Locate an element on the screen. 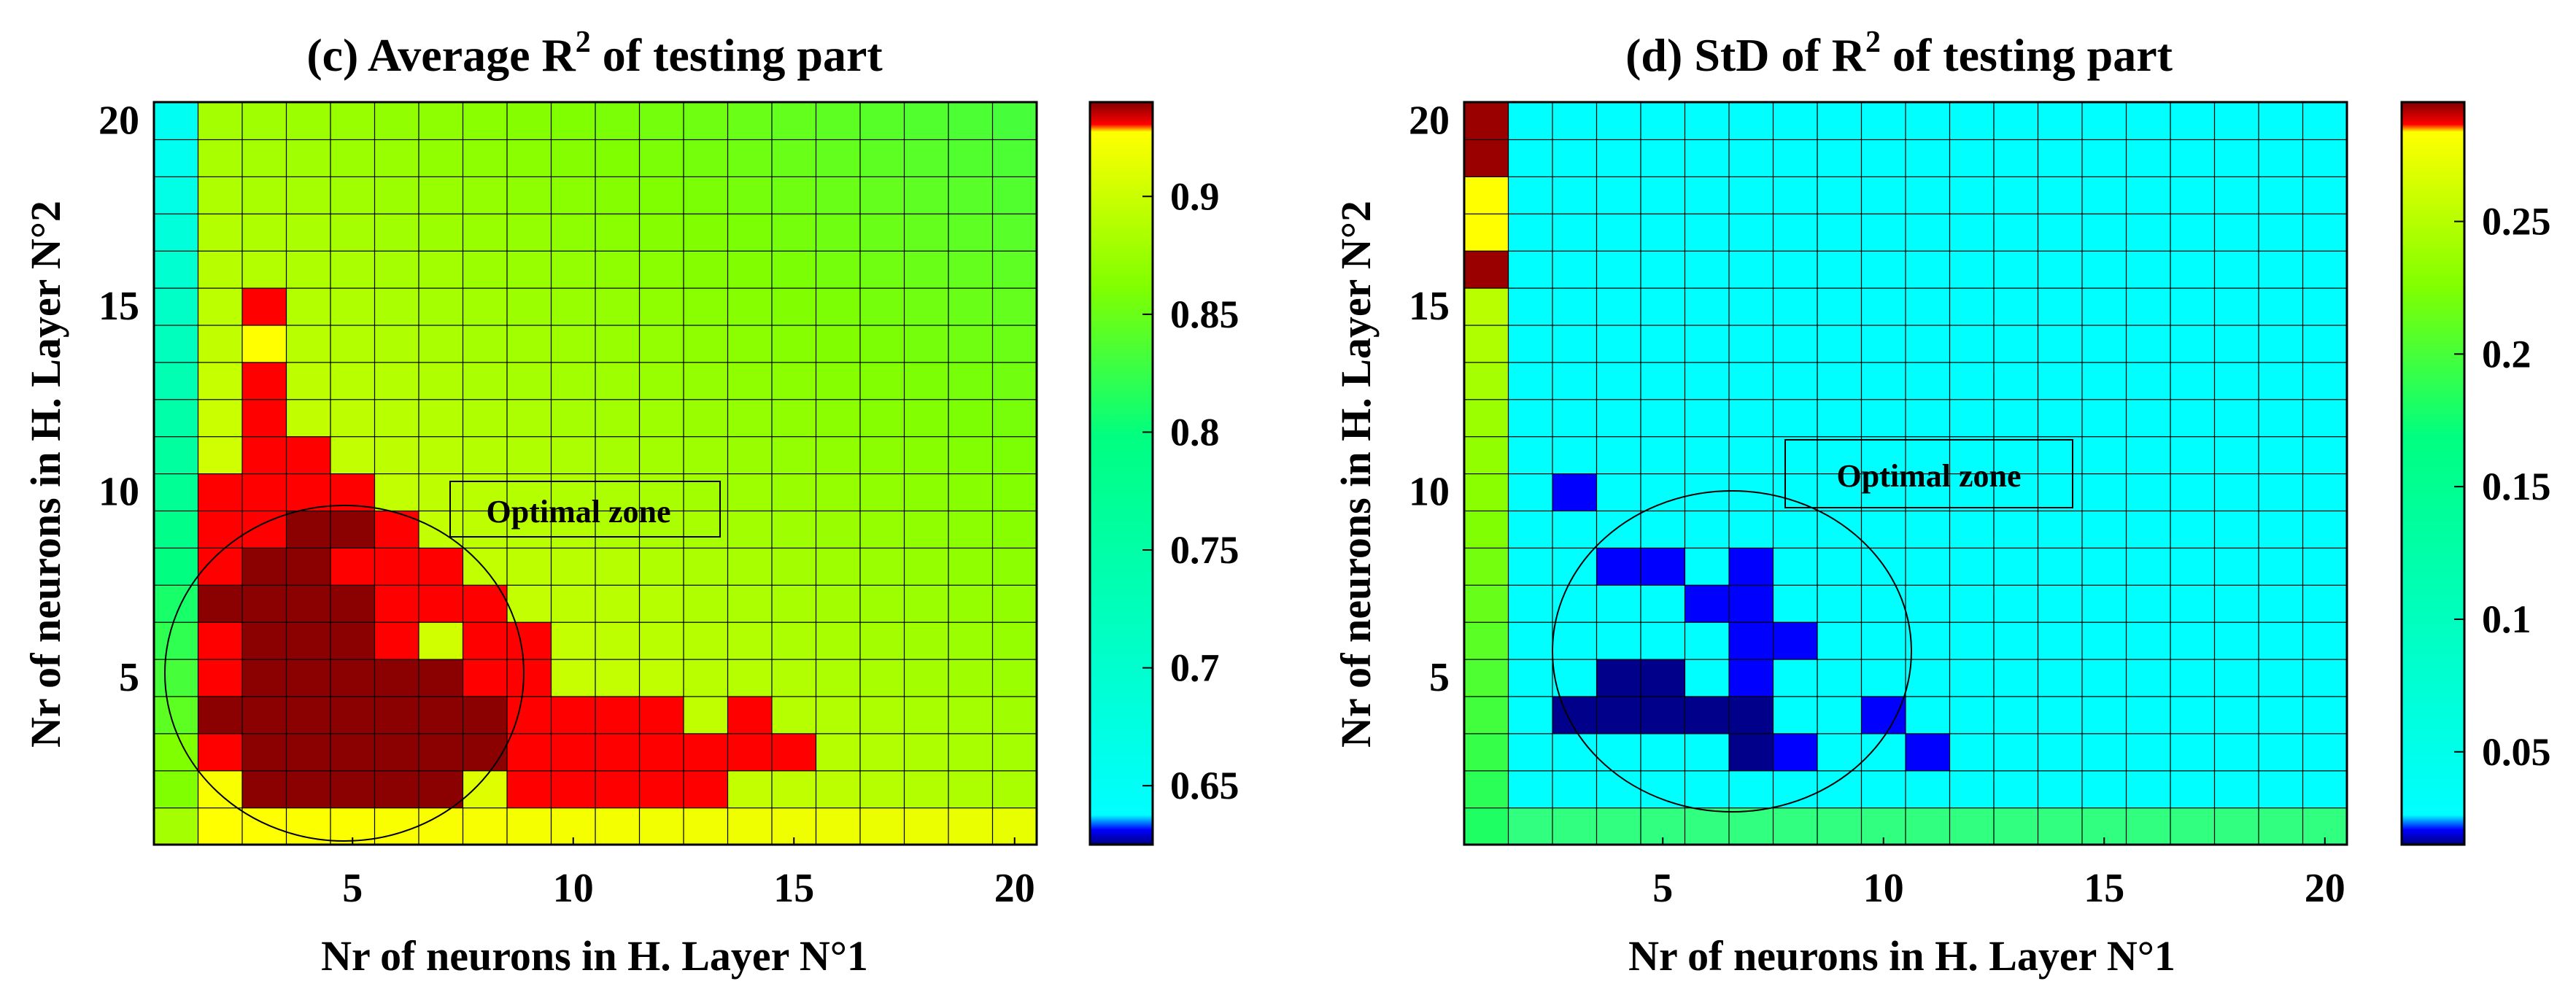 The image size is (2576, 1000). colorbar-tick-label: 0.2 is located at coordinates (2506, 354).